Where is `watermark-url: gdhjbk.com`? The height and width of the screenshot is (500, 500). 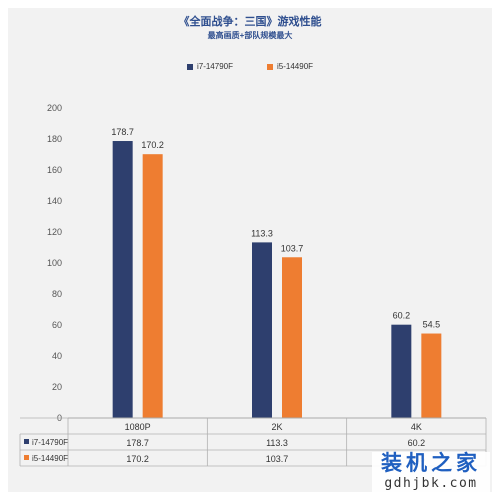
watermark-url: gdhjbk.com is located at coordinates (431, 483).